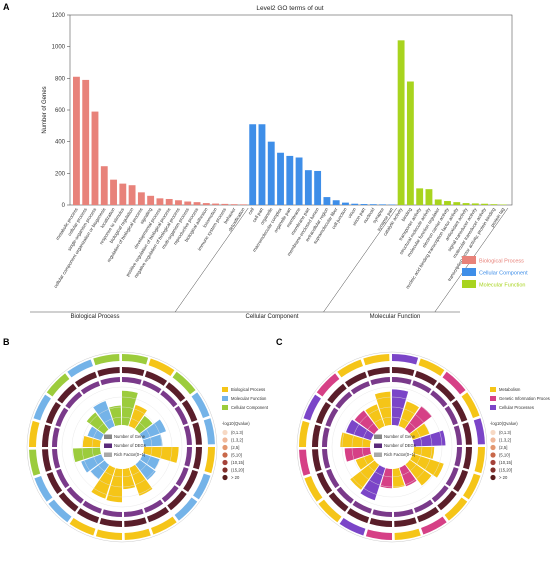 This screenshot has width=550, height=563. Describe the element at coordinates (502, 286) in the screenshot. I see `legend-label-2: Molecular Function` at that location.